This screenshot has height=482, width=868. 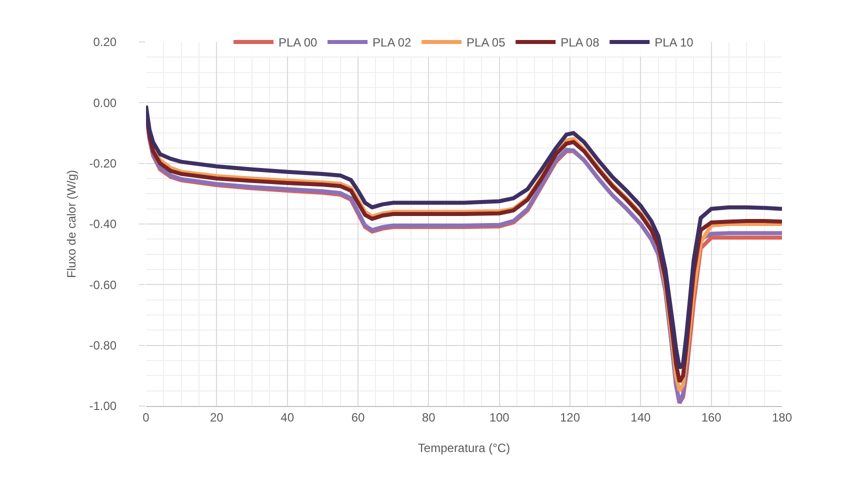 I want to click on x-tick-label: 180, so click(x=782, y=417).